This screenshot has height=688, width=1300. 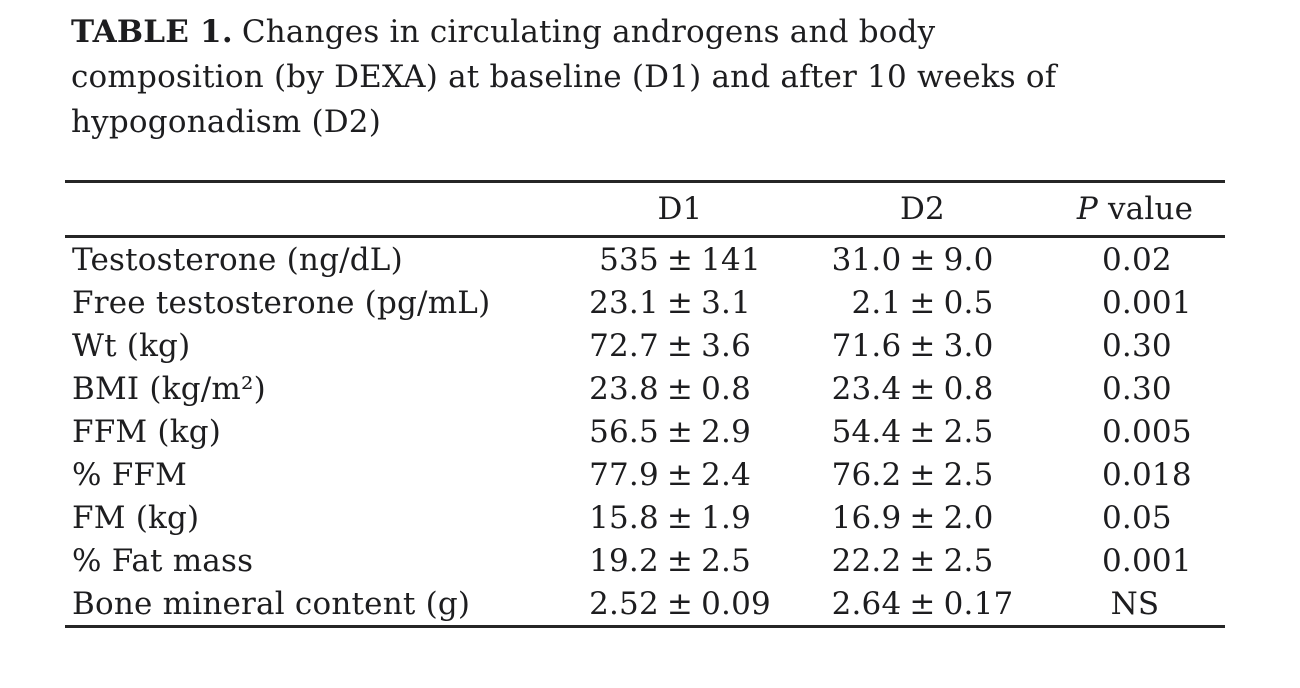 I want to click on value-d1: 535 ±141, so click(x=680, y=260).